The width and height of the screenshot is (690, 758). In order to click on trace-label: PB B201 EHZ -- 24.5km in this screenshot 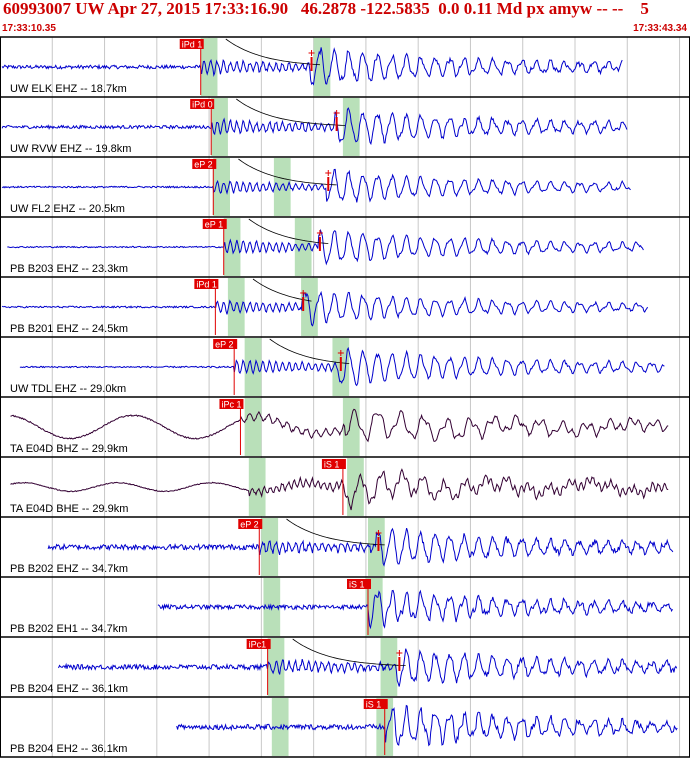, I will do `click(69, 329)`.